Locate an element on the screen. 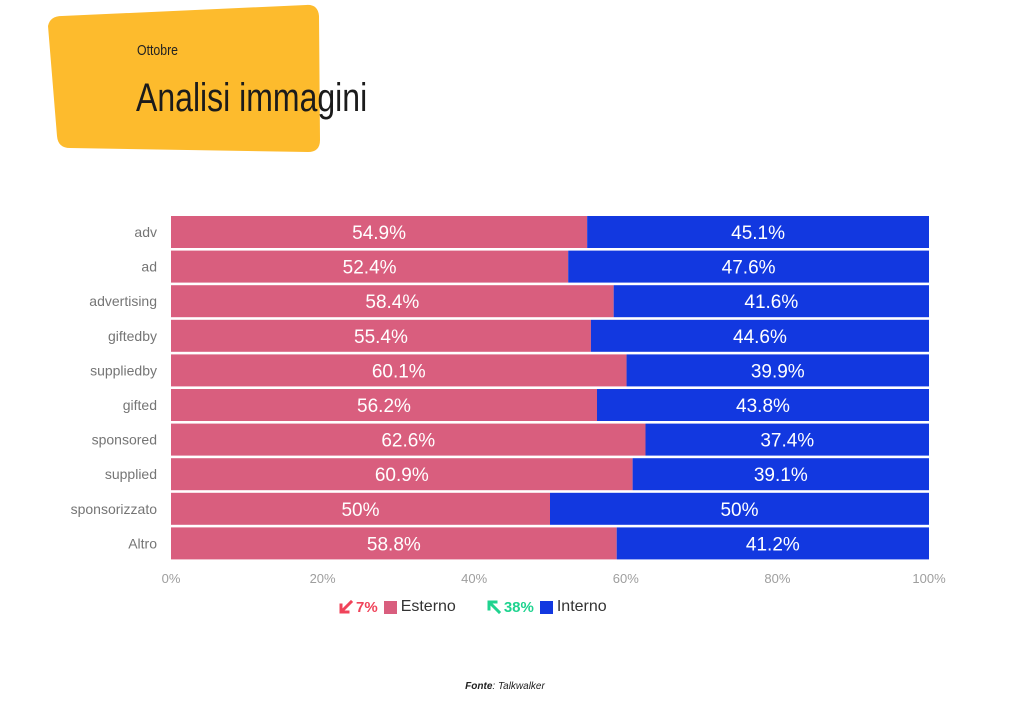 The image size is (1010, 705). data-label: 60.1% is located at coordinates (399, 371).